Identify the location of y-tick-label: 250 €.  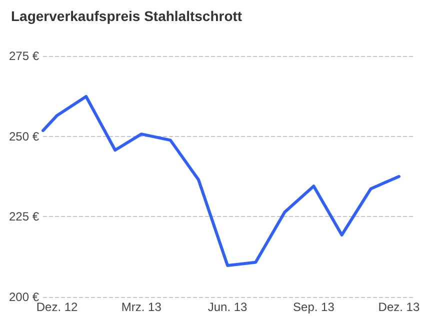
(24, 136).